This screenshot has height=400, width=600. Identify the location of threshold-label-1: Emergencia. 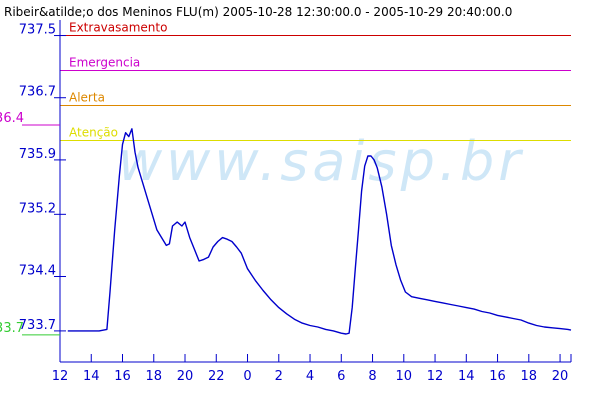
(104, 63).